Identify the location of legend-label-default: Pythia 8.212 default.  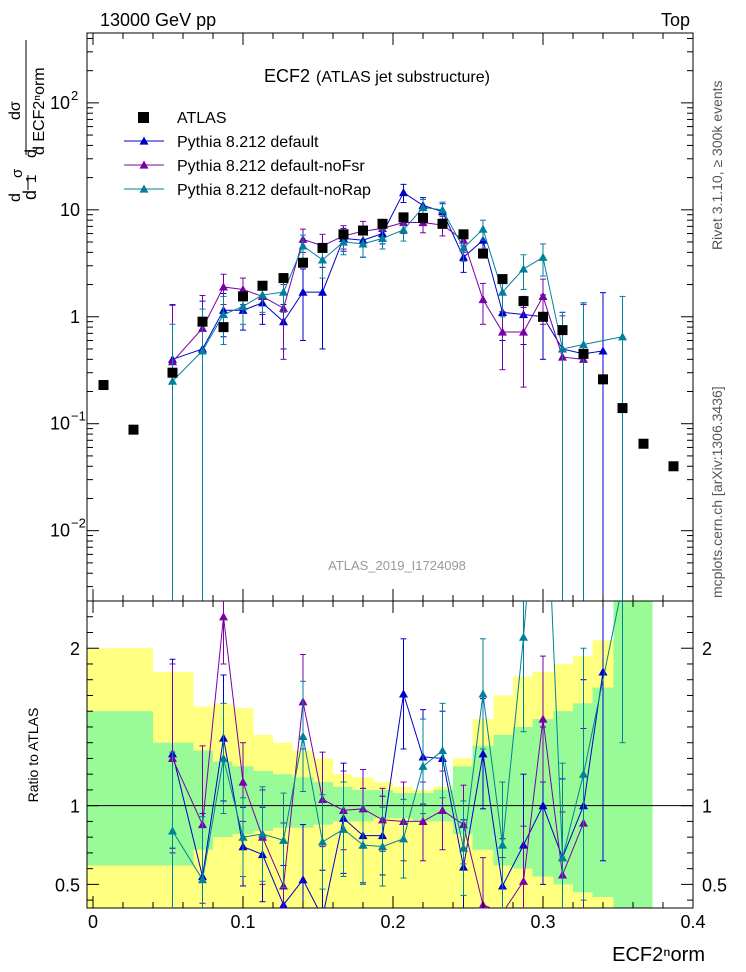
(248, 142).